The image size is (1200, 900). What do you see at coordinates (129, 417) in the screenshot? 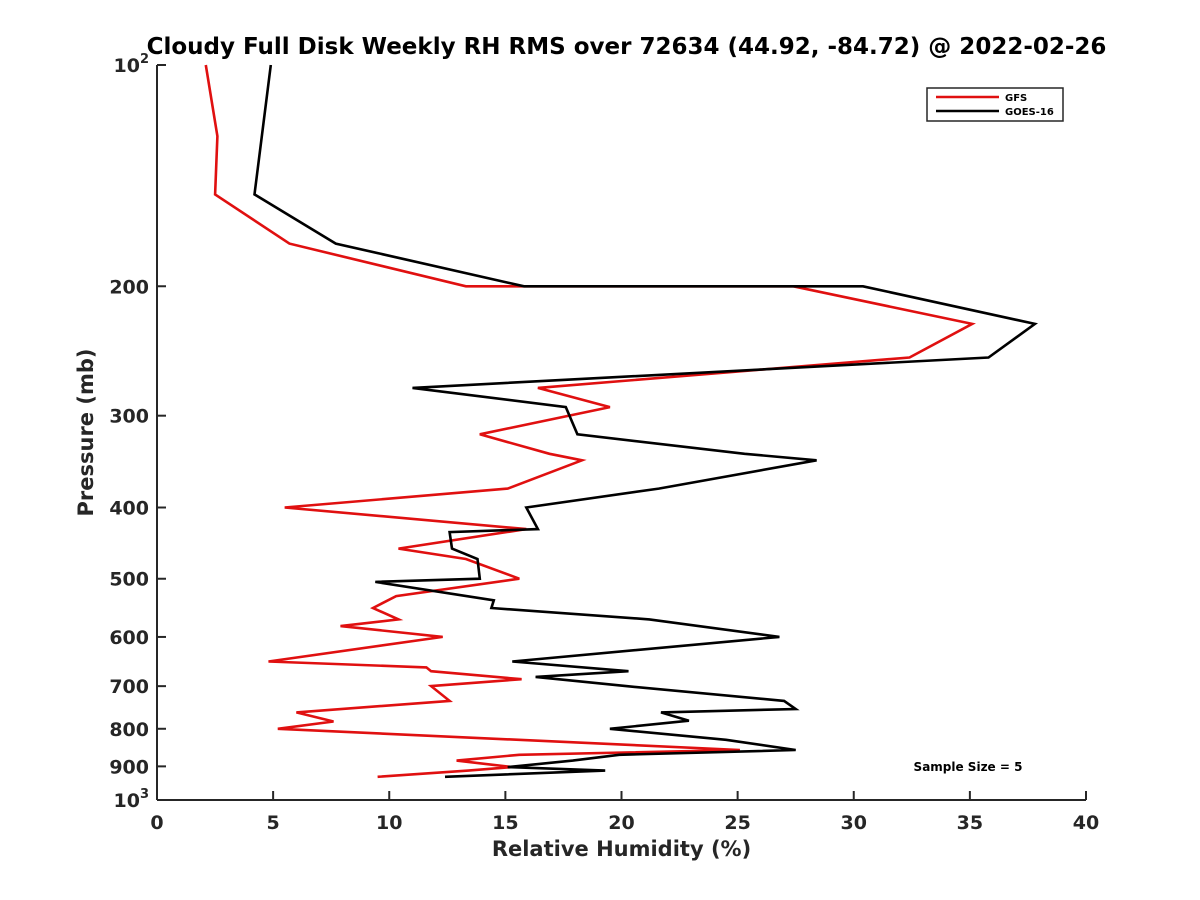
I see `y-tick-label: 300` at bounding box center [129, 417].